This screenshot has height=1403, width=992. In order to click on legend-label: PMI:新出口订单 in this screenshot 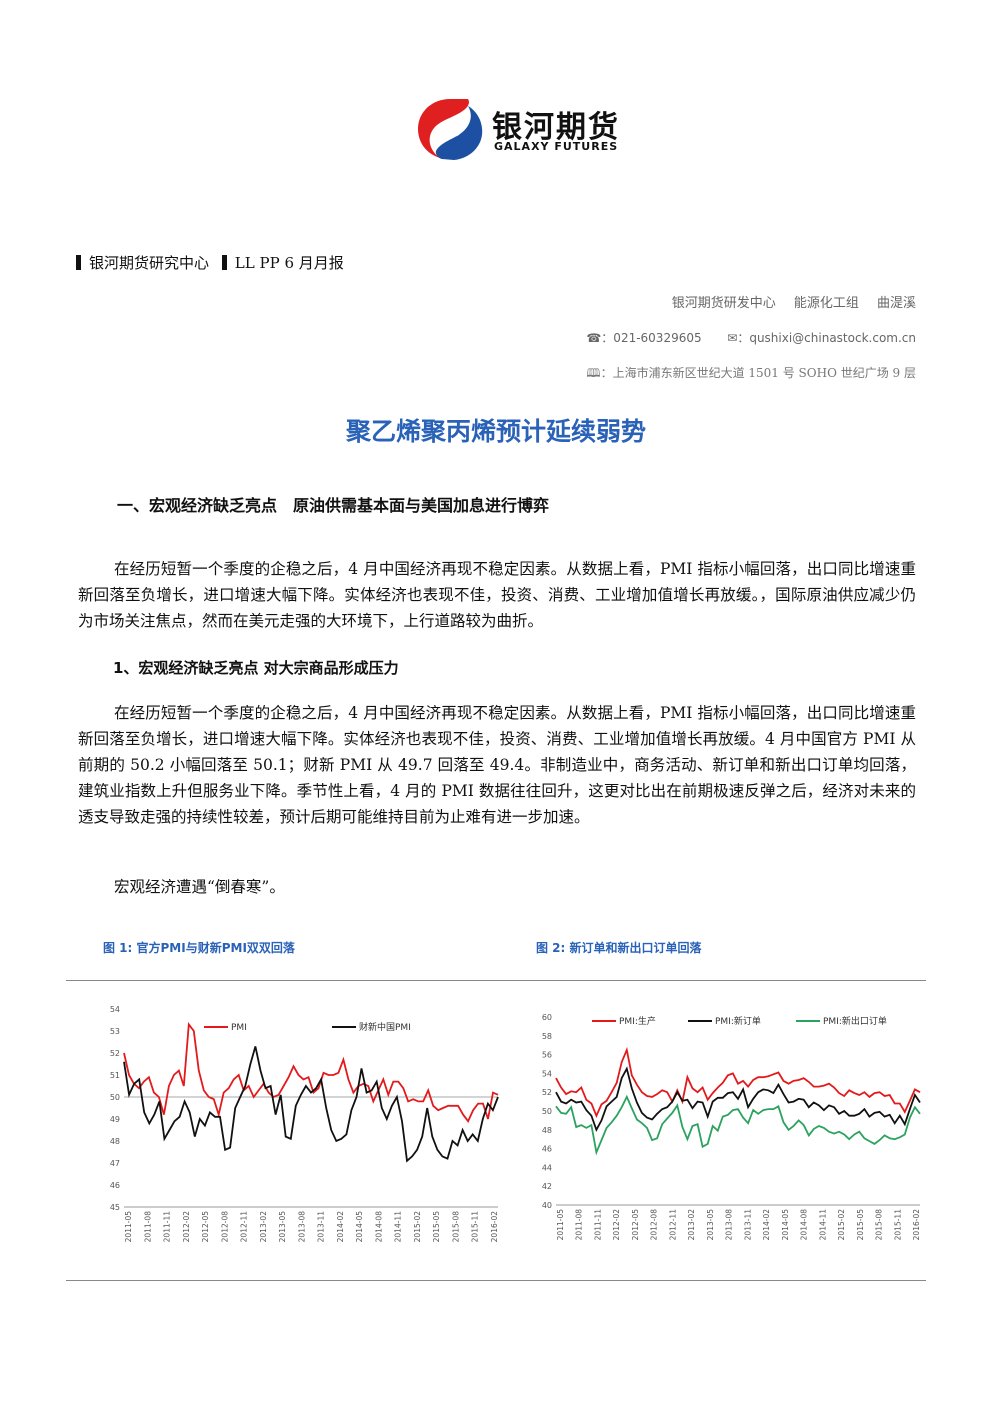, I will do `click(855, 1021)`.